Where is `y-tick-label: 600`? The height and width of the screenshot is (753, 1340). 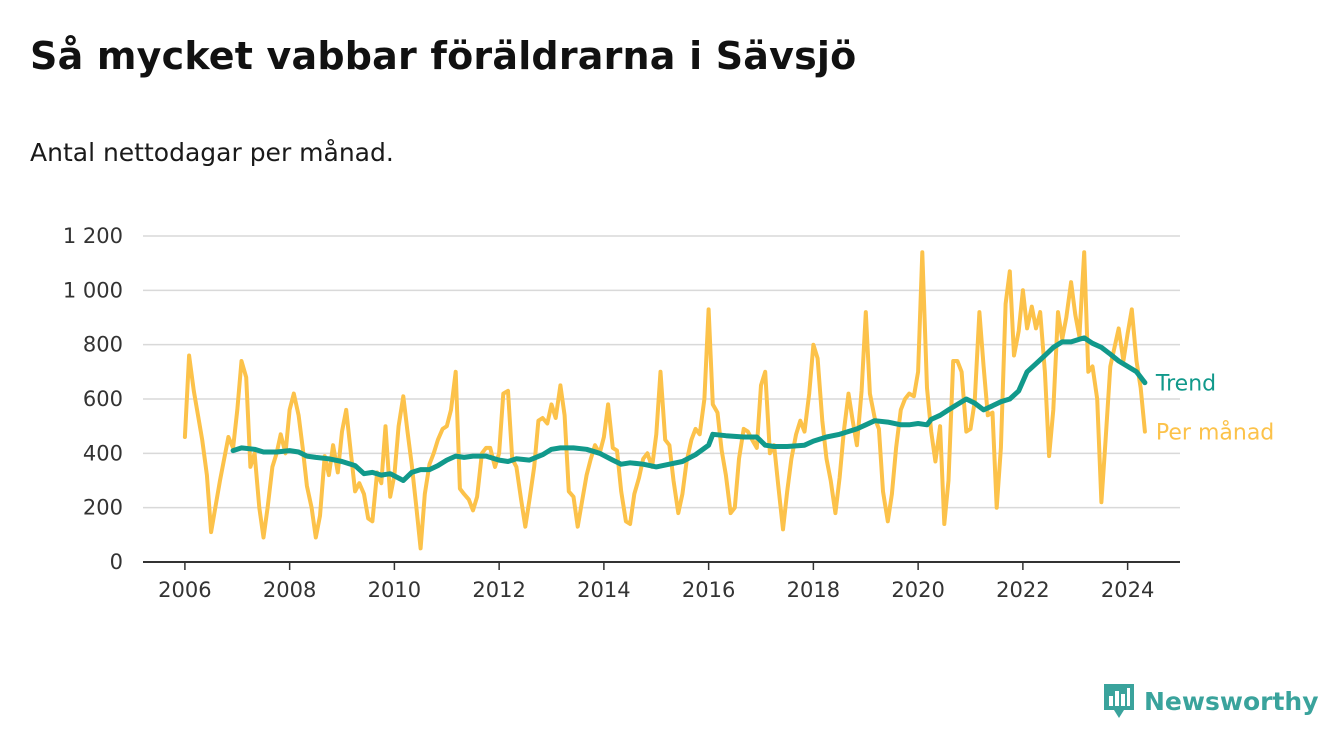 y-tick-label: 600 is located at coordinates (103, 399).